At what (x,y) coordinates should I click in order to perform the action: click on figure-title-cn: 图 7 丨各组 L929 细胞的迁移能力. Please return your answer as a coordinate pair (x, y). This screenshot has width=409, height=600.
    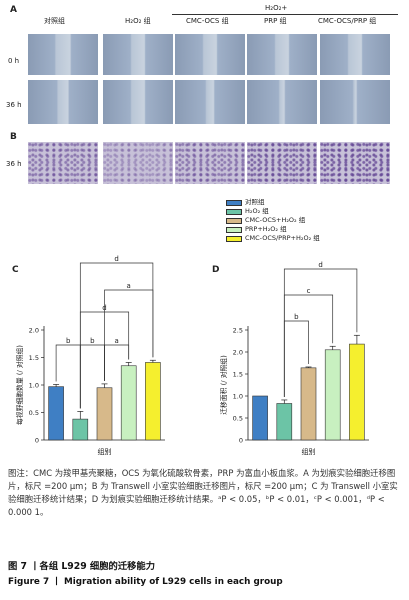
    Looking at the image, I should click on (82, 566).